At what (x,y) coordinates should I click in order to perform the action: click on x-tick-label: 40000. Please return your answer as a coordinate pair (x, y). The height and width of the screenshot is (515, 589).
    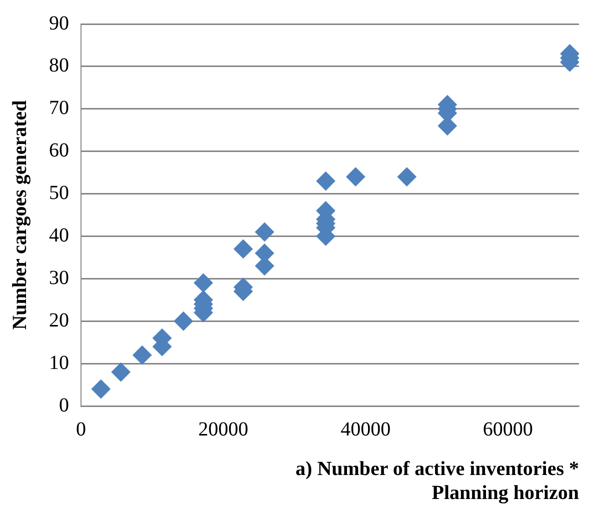
    Looking at the image, I should click on (365, 429).